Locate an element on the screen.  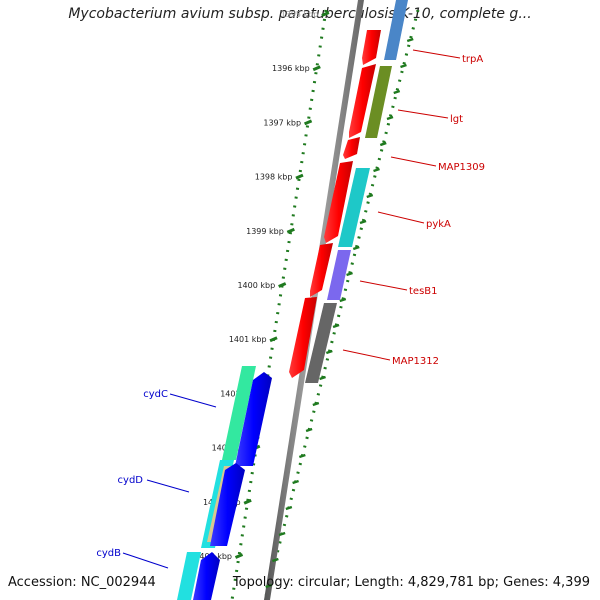
gene-label-cydC: cydC is located at coordinates (155, 394).